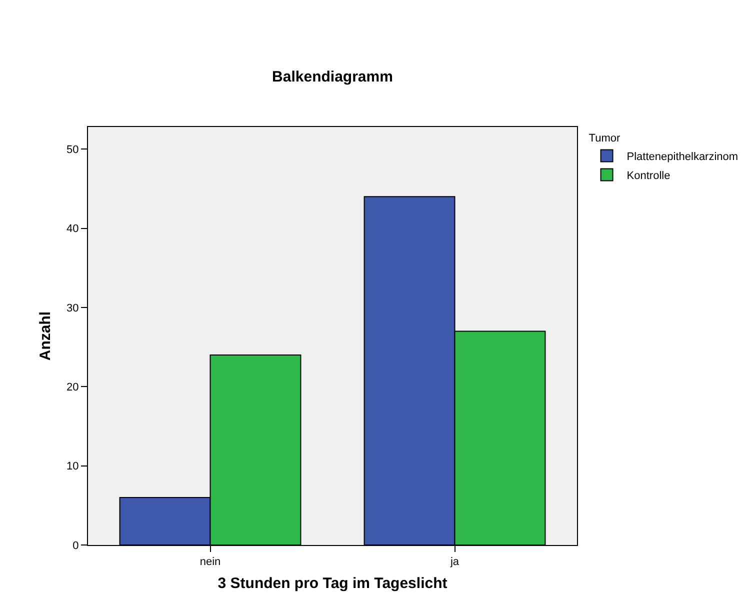 This screenshot has height=611, width=756. I want to click on y-tick-label: 50, so click(72, 150).